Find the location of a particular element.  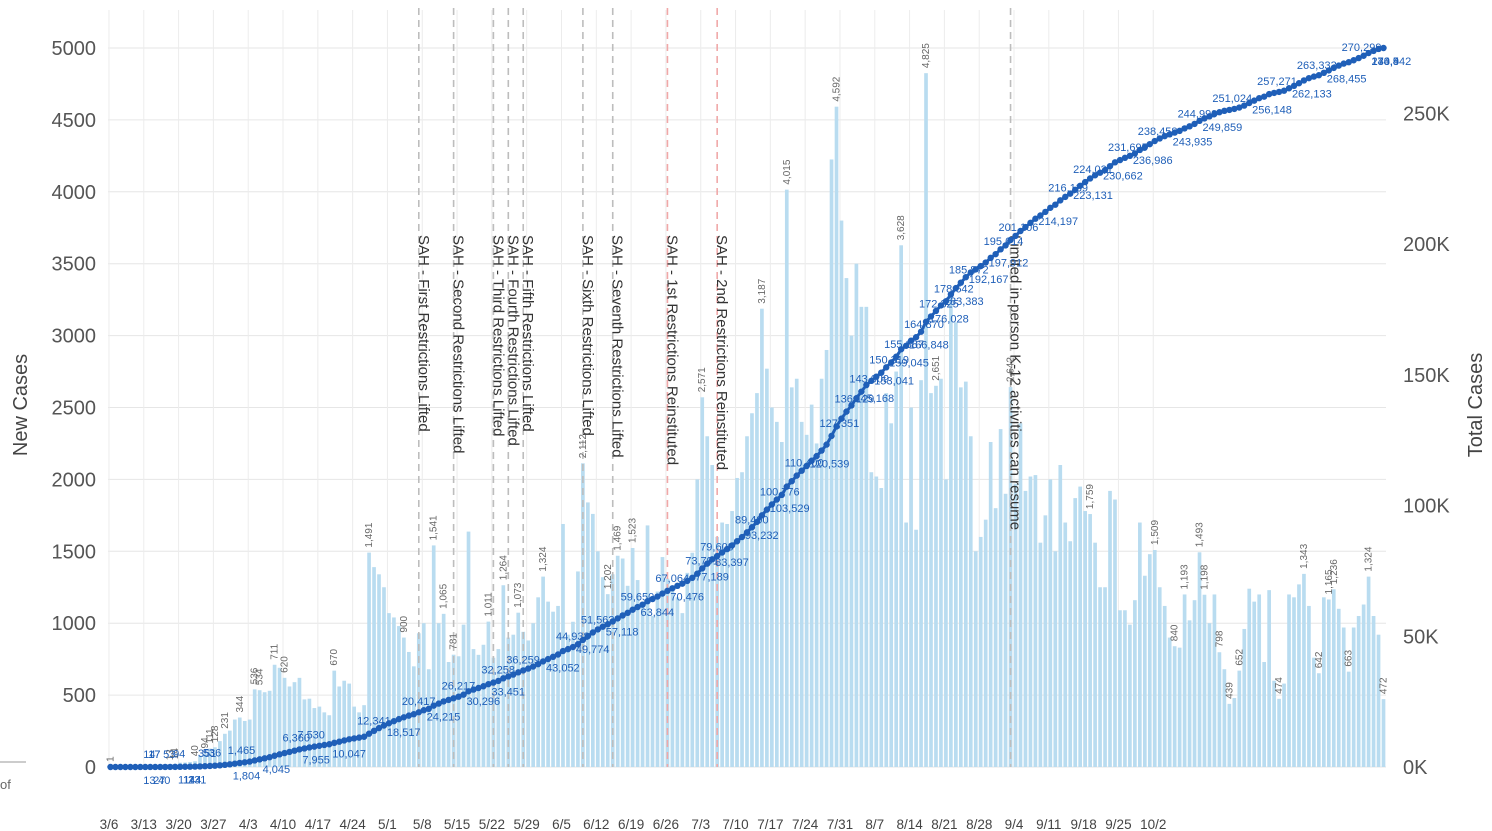

bar-value-label: 781 is located at coordinates (454, 641).